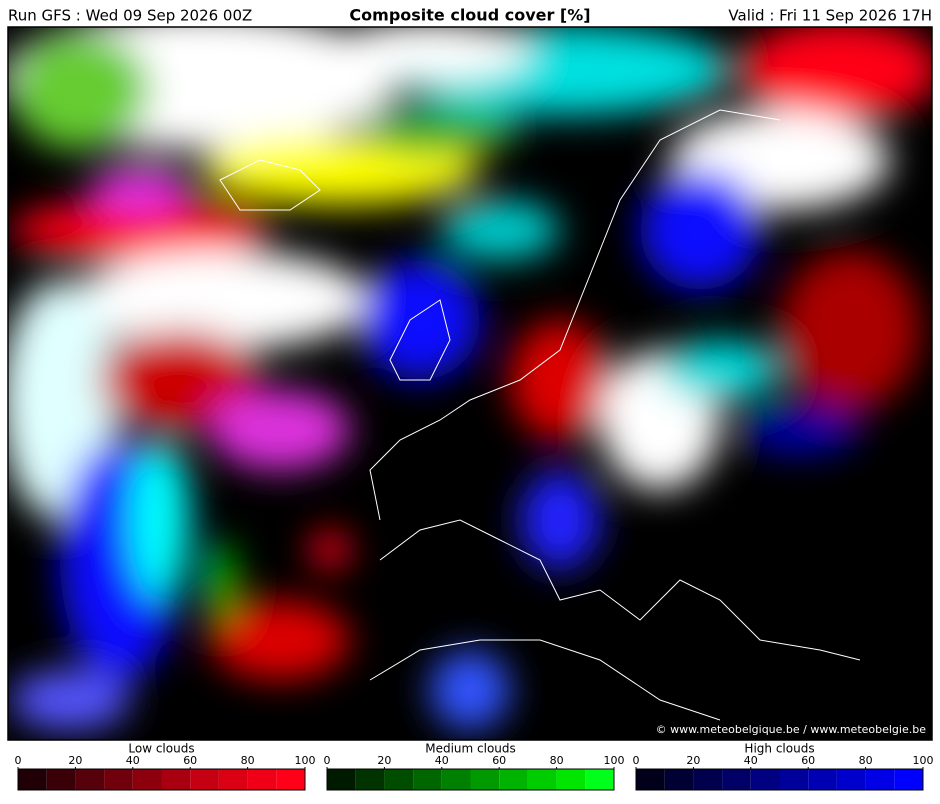 The height and width of the screenshot is (804, 940). I want to click on legend-label: High clouds, so click(779, 749).